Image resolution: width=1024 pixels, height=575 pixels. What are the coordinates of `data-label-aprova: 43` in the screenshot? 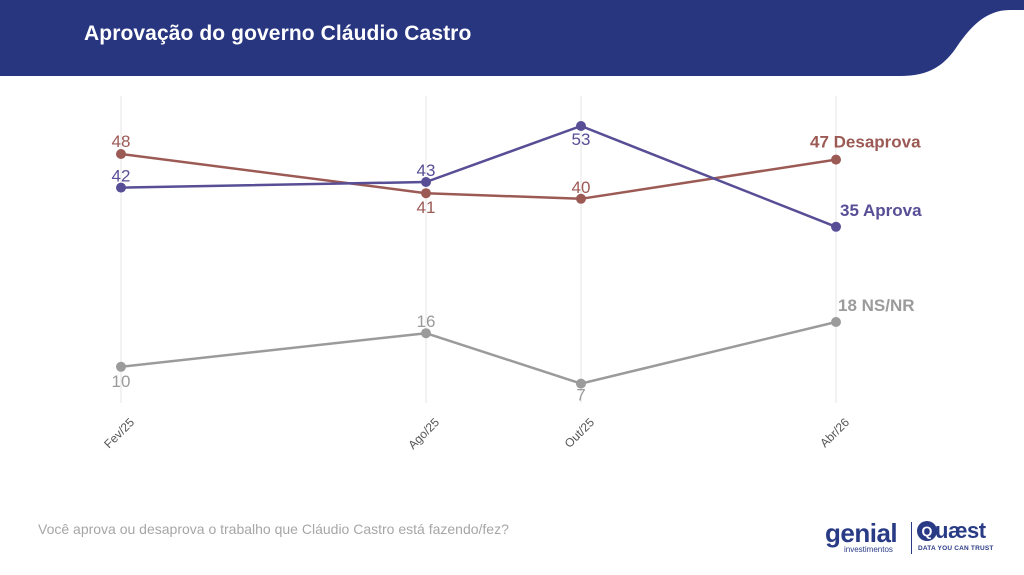 It's located at (426, 170).